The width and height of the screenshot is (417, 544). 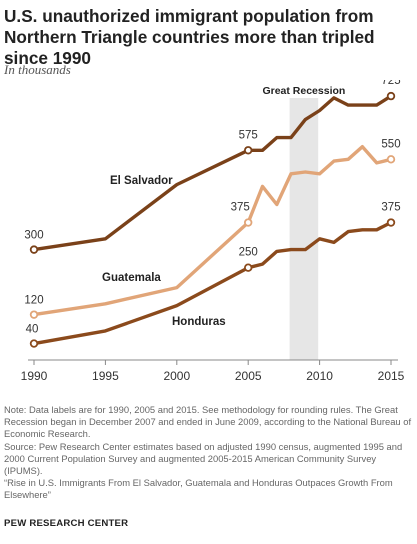 What do you see at coordinates (213, 371) in the screenshot?
I see `x-tick-layer: 1990 1995 2000 2005 2010 2015` at bounding box center [213, 371].